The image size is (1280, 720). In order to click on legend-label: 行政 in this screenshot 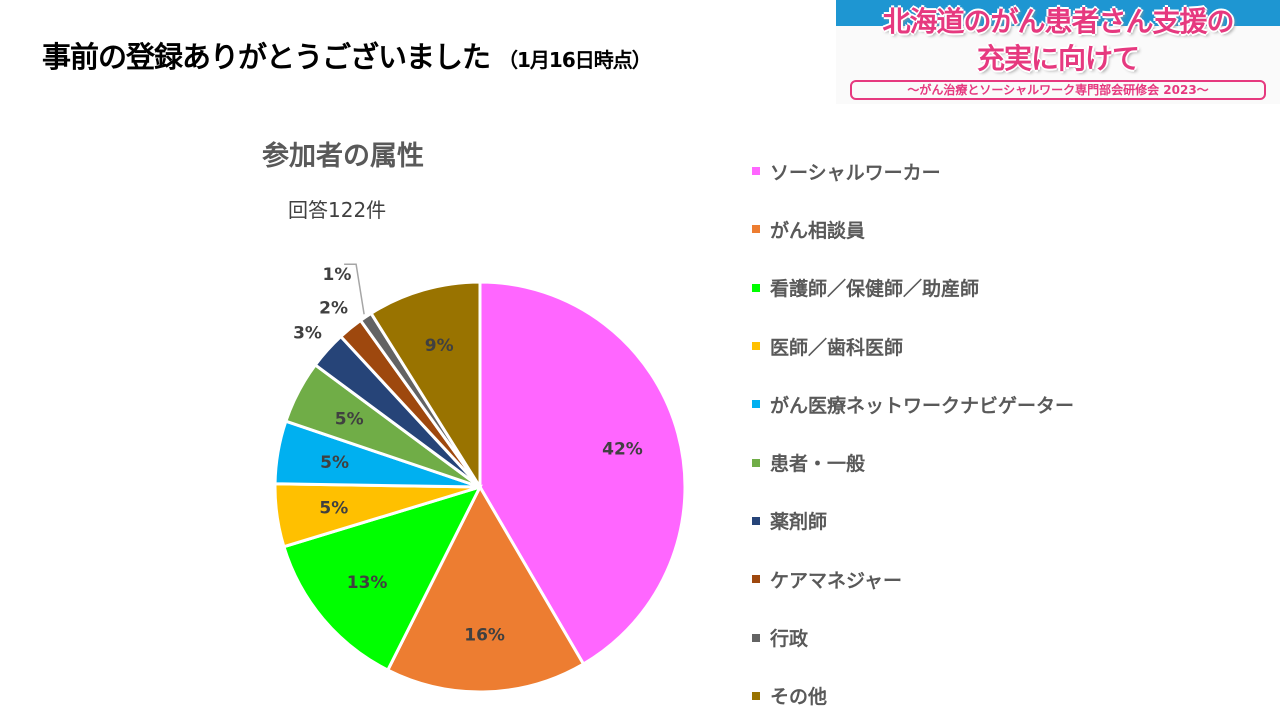, I will do `click(789, 639)`.